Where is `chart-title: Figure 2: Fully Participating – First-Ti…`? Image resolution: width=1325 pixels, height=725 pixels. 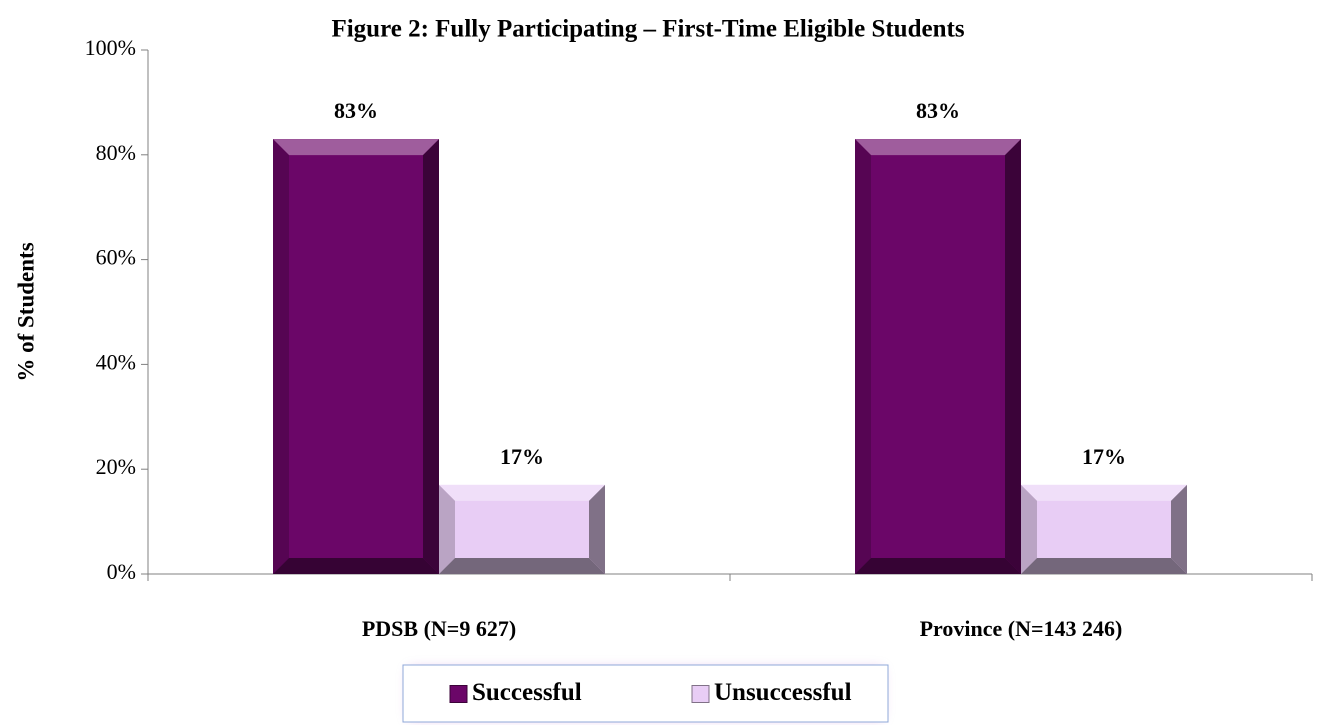 chart-title: Figure 2: Fully Participating – First-Ti… is located at coordinates (647, 29).